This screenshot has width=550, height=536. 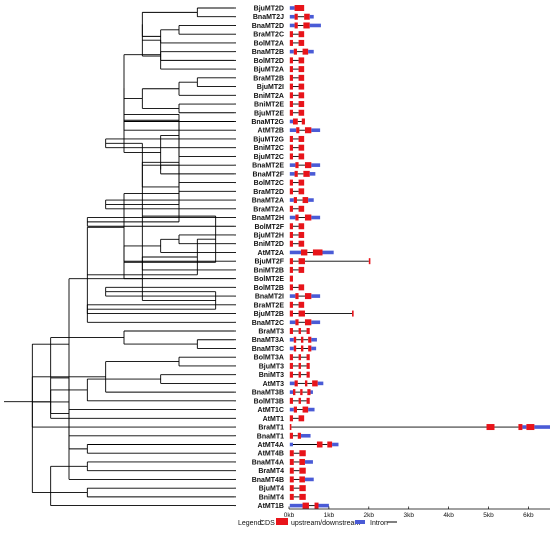 What do you see at coordinates (528, 515) in the screenshot?
I see `axis-tick-label: 6kb` at bounding box center [528, 515].